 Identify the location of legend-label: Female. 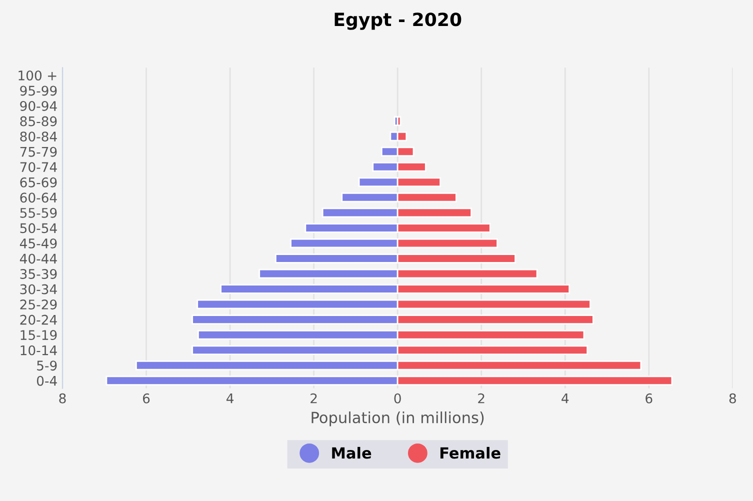
(470, 452).